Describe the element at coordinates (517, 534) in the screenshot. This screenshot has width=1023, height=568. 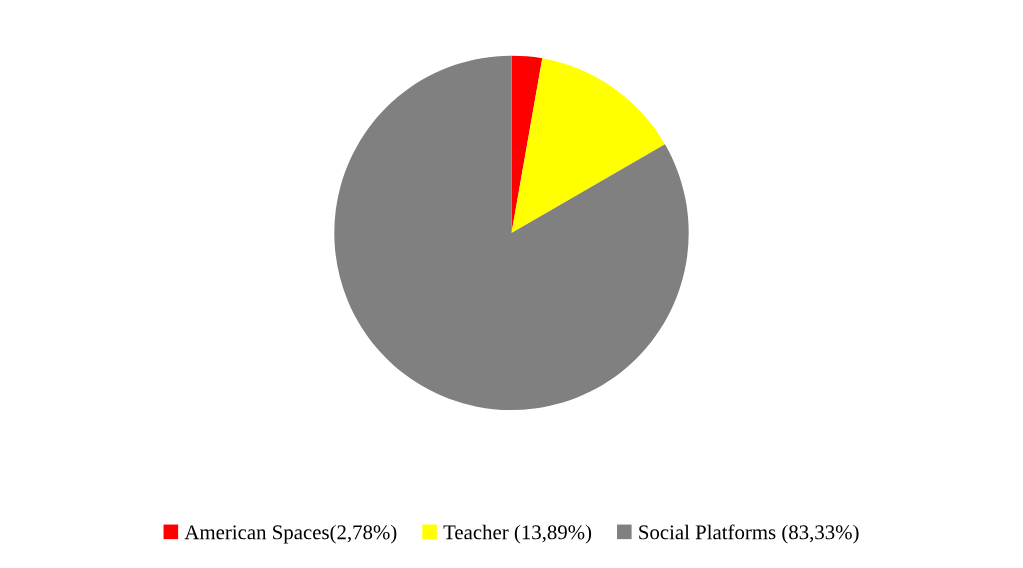
I see `legend-label: Teacher (13,89%)` at that location.